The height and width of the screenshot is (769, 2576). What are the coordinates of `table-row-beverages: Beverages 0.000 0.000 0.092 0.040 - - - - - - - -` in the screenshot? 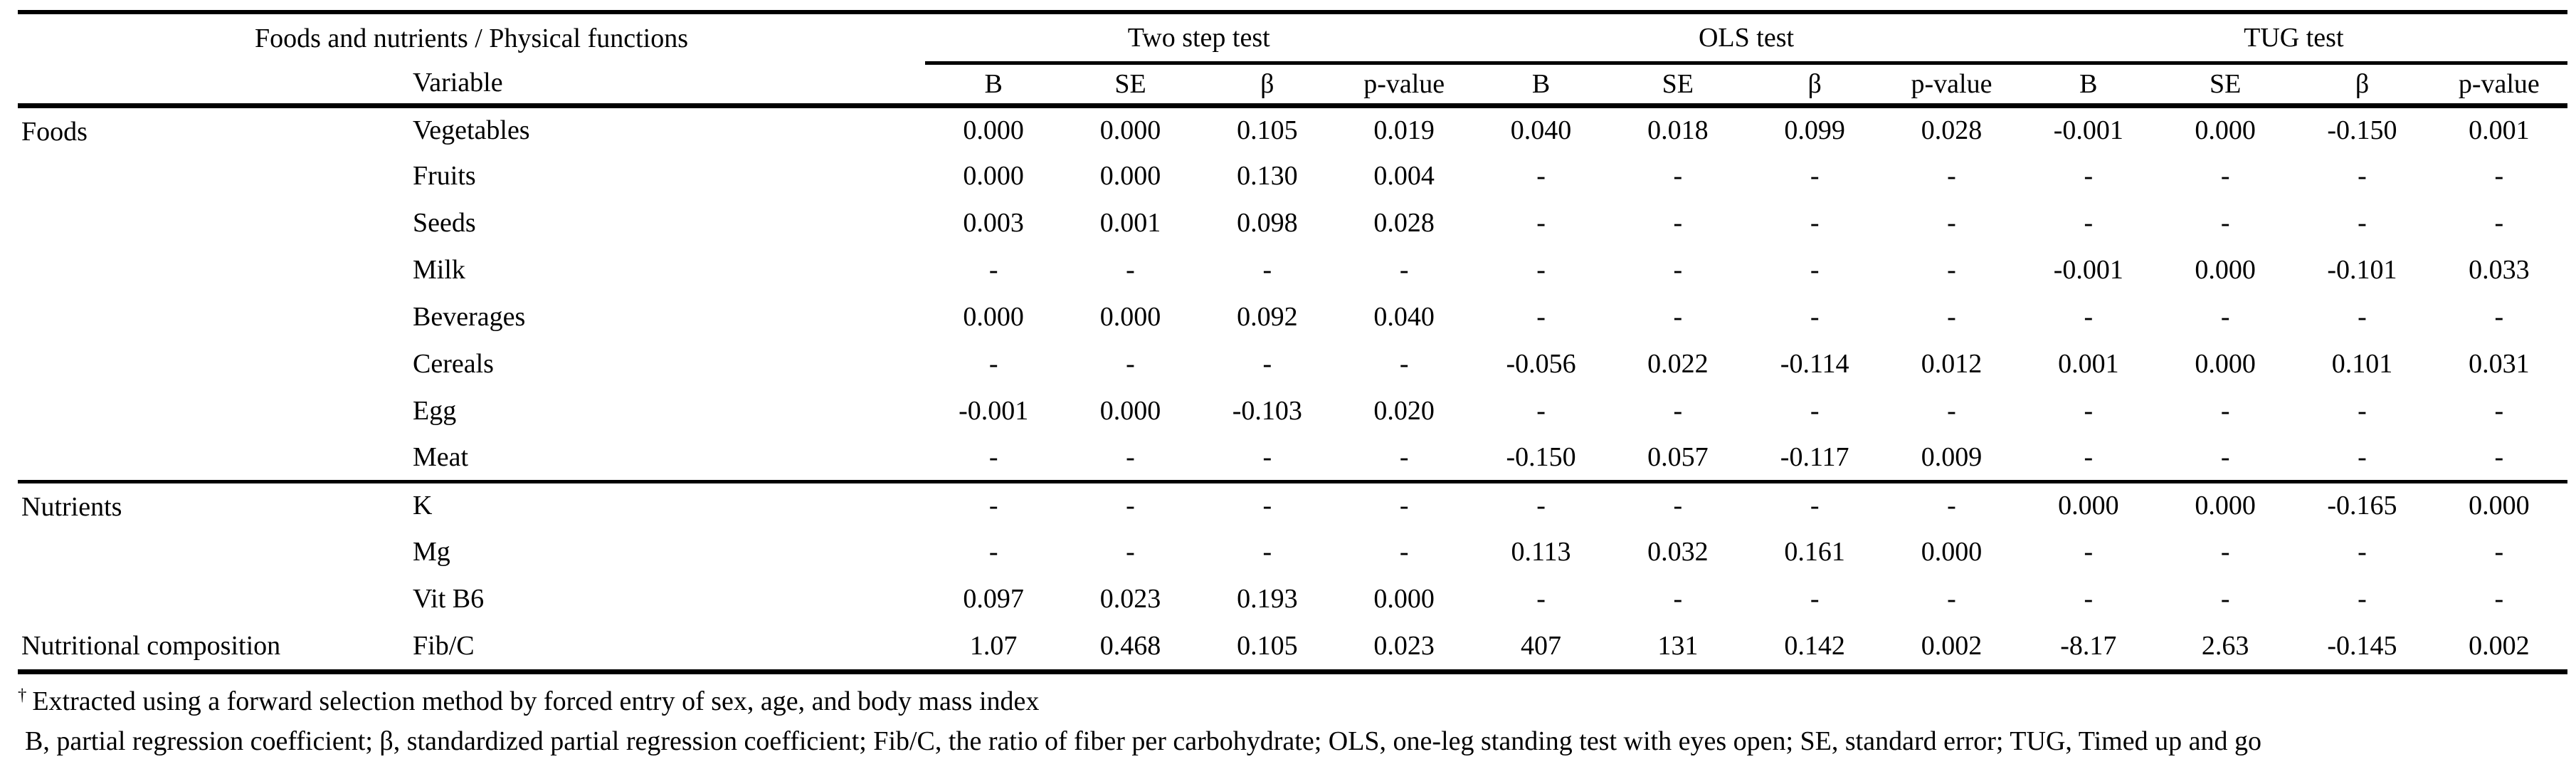 It's located at (1293, 316).